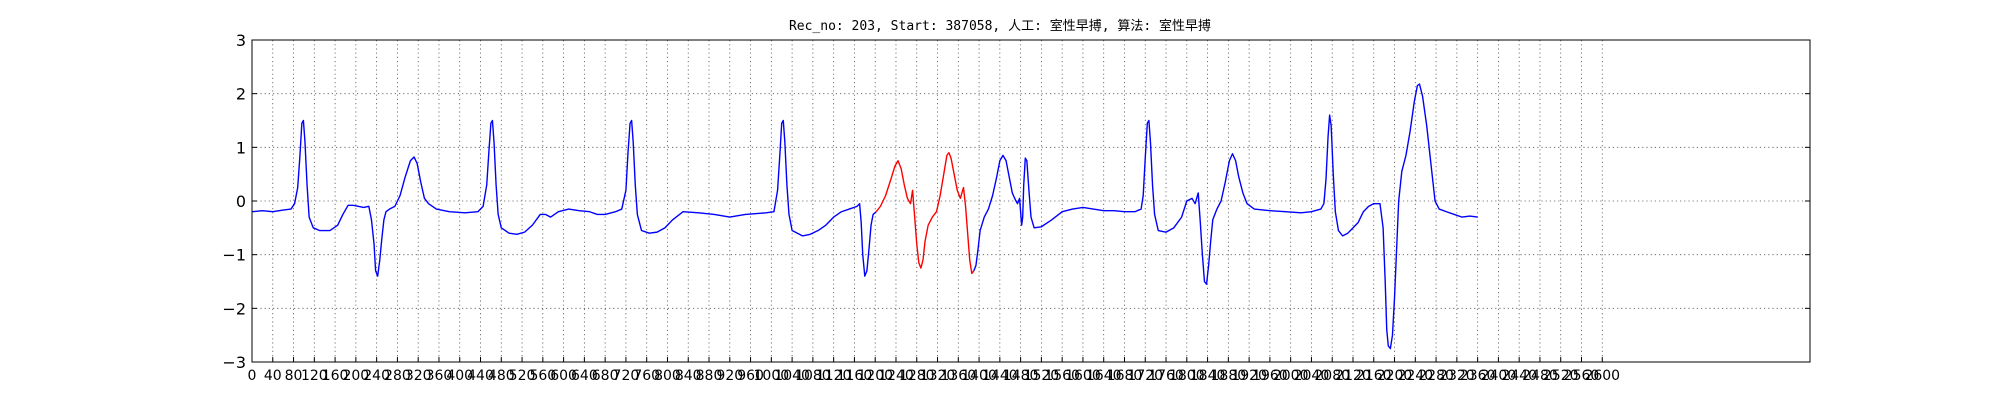 Image resolution: width=2000 pixels, height=400 pixels. What do you see at coordinates (501, 376) in the screenshot?
I see `x-tick-label: 480` at bounding box center [501, 376].